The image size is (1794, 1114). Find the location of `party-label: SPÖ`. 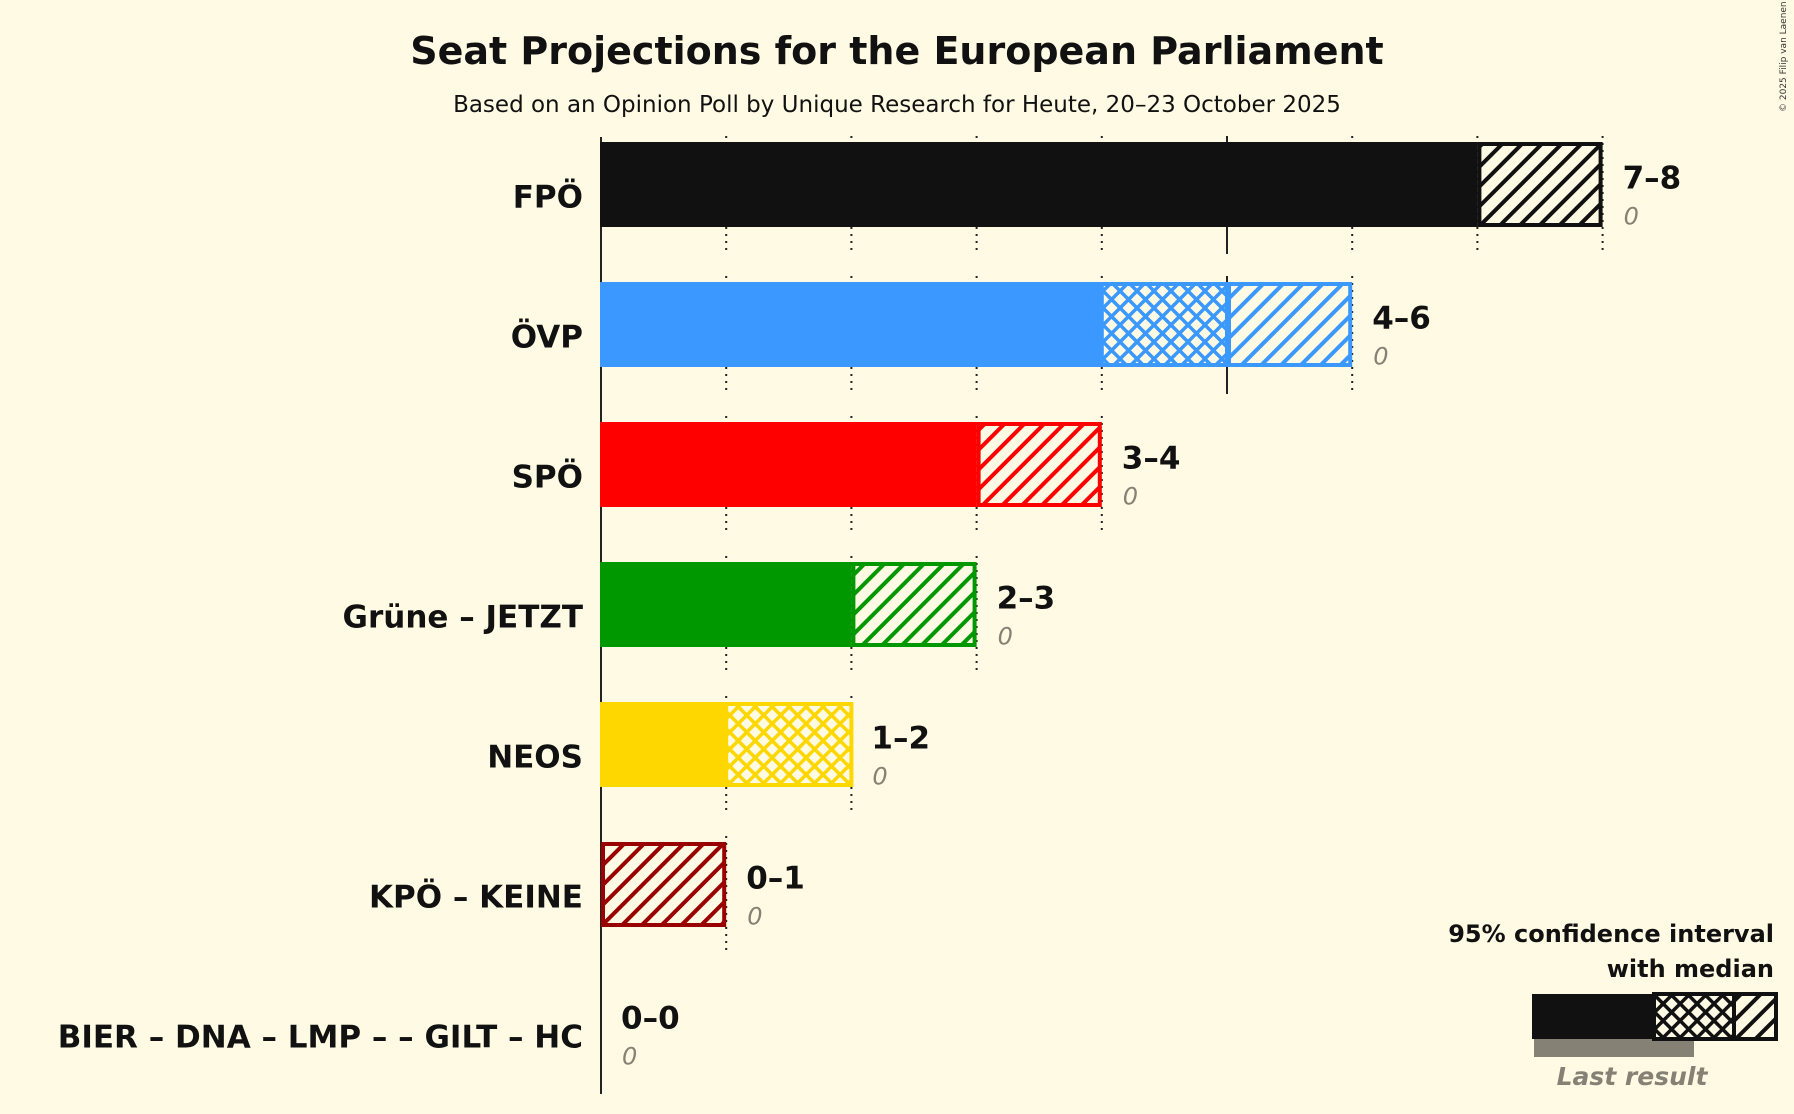

party-label: SPÖ is located at coordinates (547, 477).